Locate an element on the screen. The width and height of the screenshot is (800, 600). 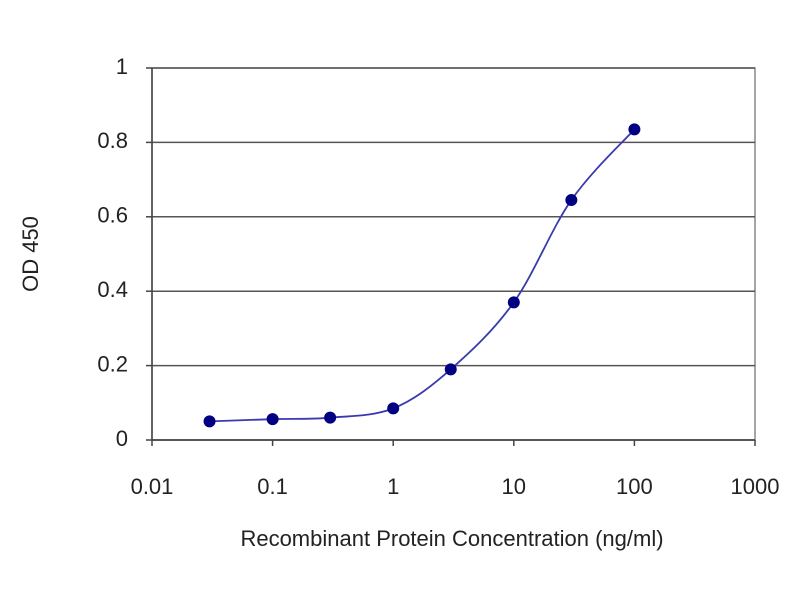
x-tick-label: 10 is located at coordinates (514, 486).